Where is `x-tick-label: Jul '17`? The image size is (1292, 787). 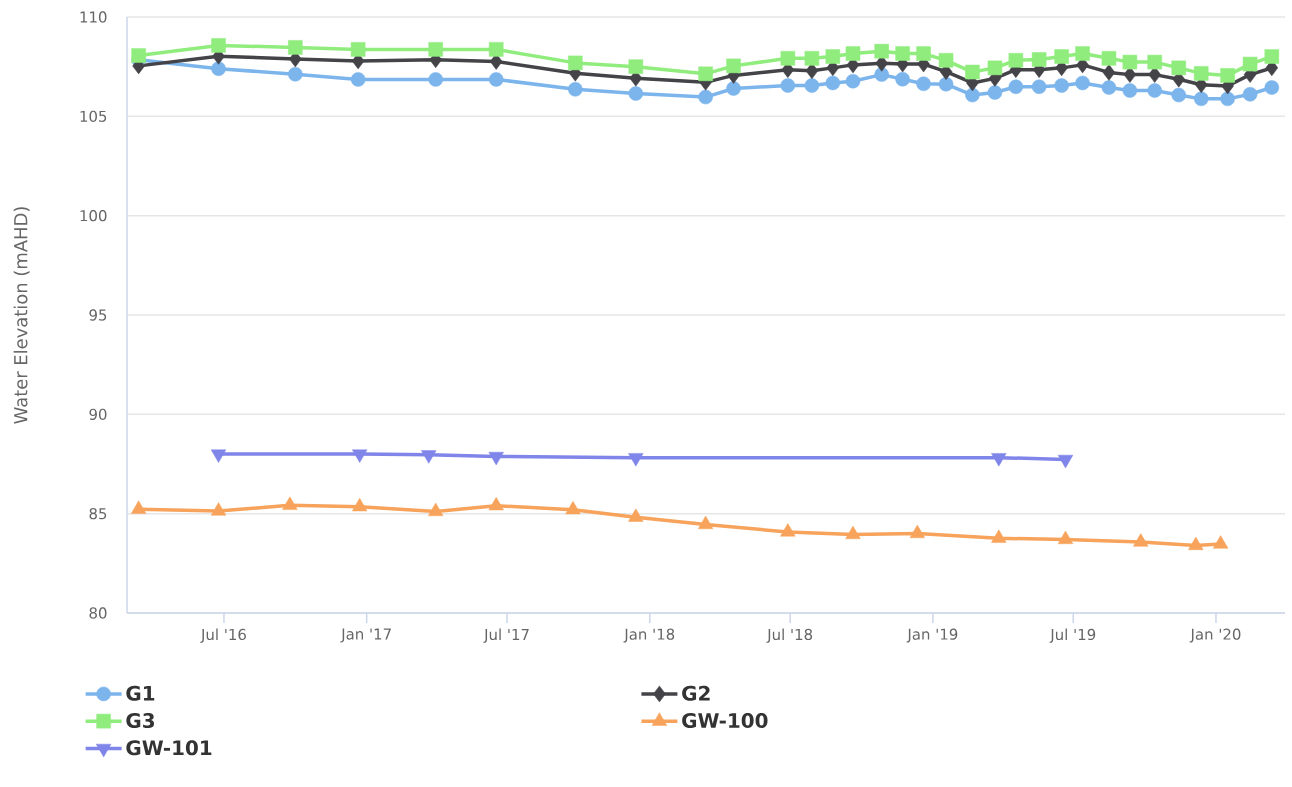 x-tick-label: Jul '17 is located at coordinates (506, 635).